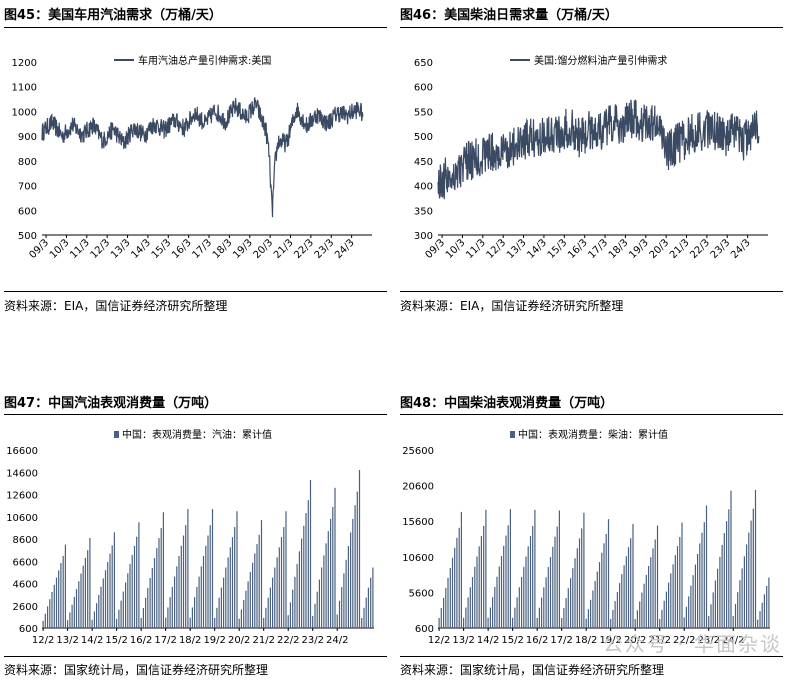 The height and width of the screenshot is (687, 800). I want to click on y-tick-label: 1100, so click(24, 88).